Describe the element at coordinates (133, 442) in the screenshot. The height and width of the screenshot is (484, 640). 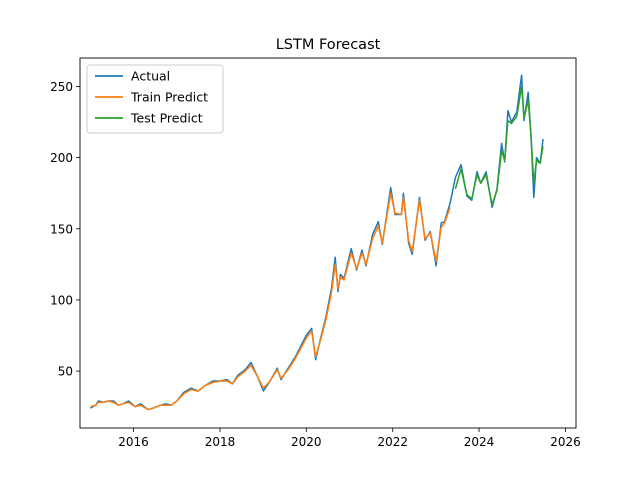
I see `x-tick-label: 2016` at that location.